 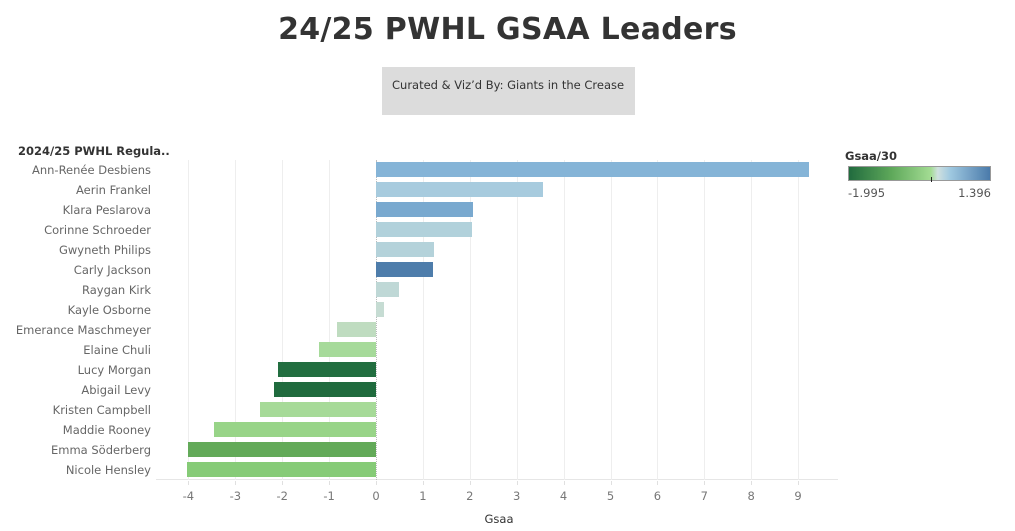 I want to click on legend-min-value: -1.995, so click(x=867, y=193).